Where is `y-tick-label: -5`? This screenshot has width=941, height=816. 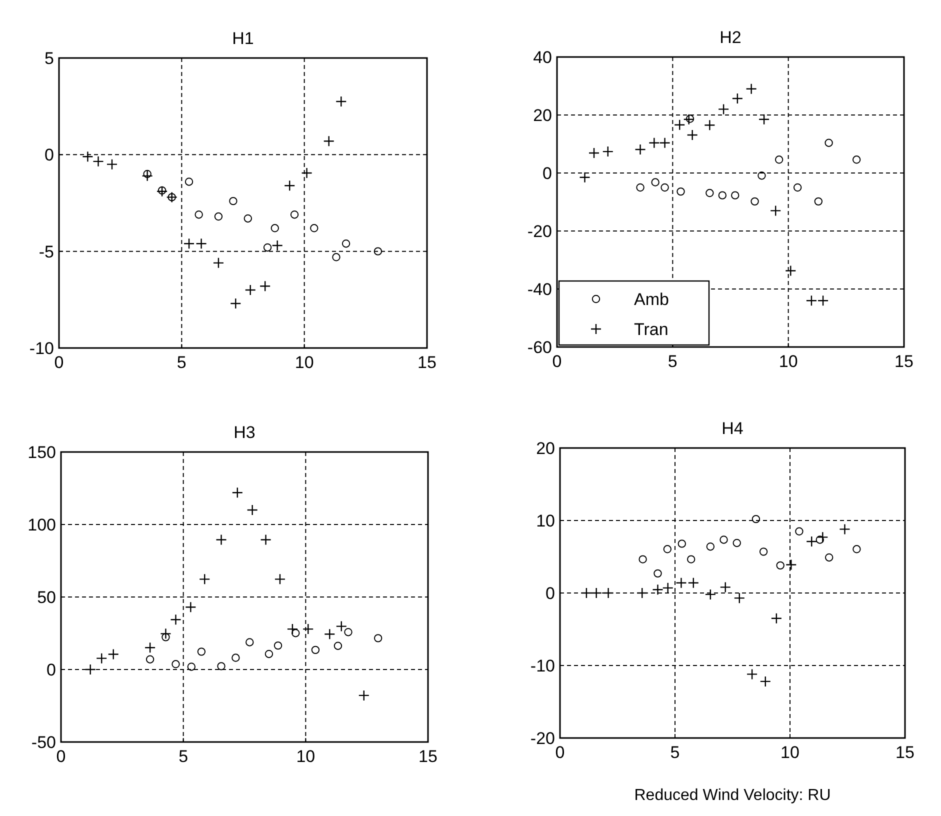
y-tick-label: -5 is located at coordinates (46, 252).